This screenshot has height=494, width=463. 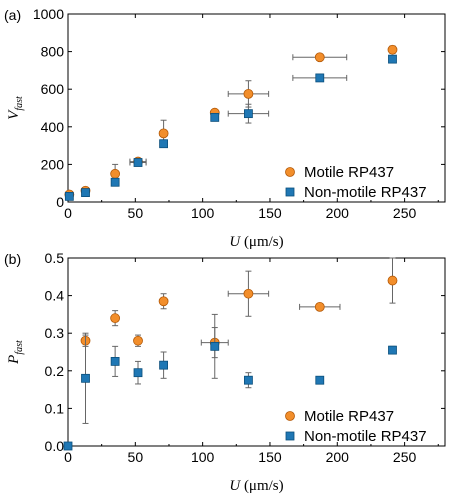 What do you see at coordinates (12, 15) in the screenshot?
I see `panel-label: (a)` at bounding box center [12, 15].